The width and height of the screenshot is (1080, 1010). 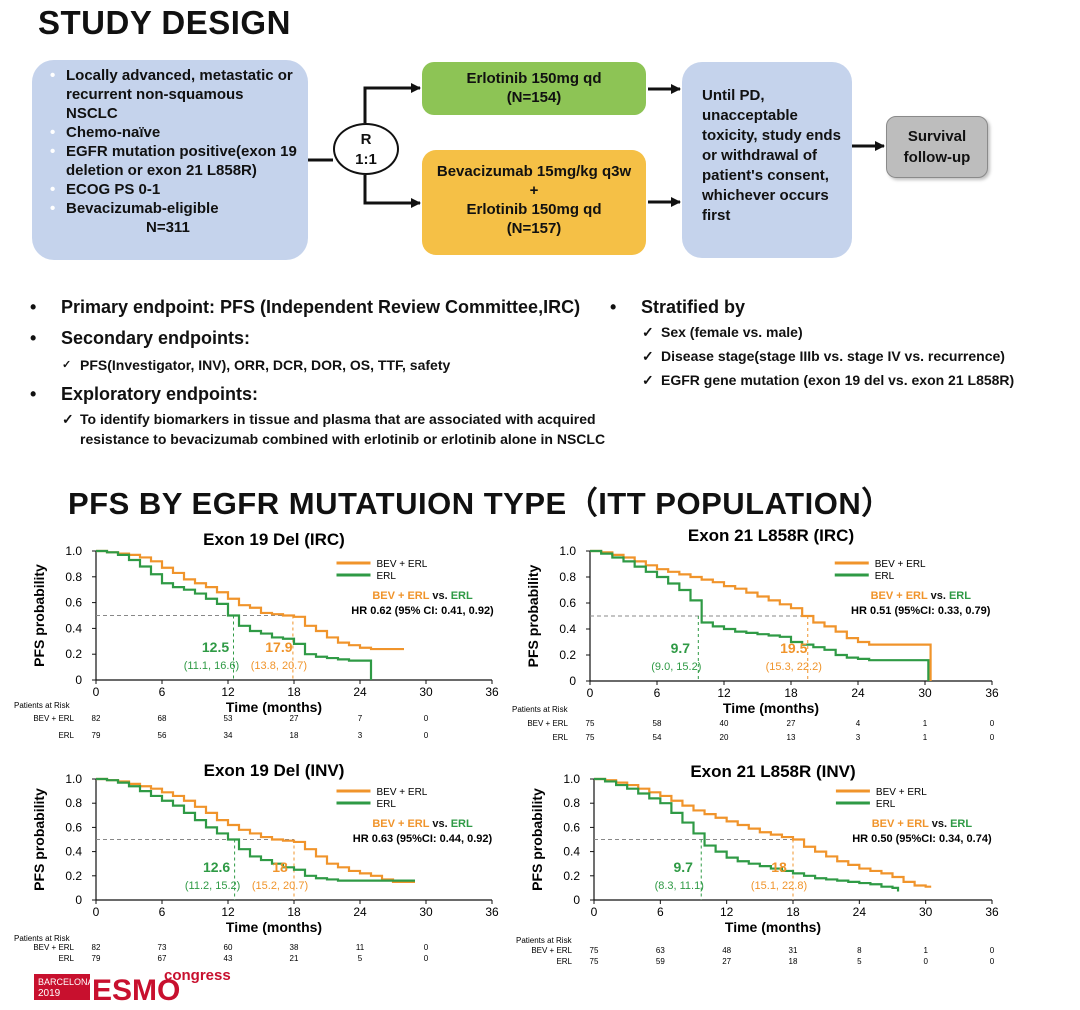 I want to click on bev-arm-drug: Bevacizumab 15mg/kg q3w, so click(x=534, y=171).